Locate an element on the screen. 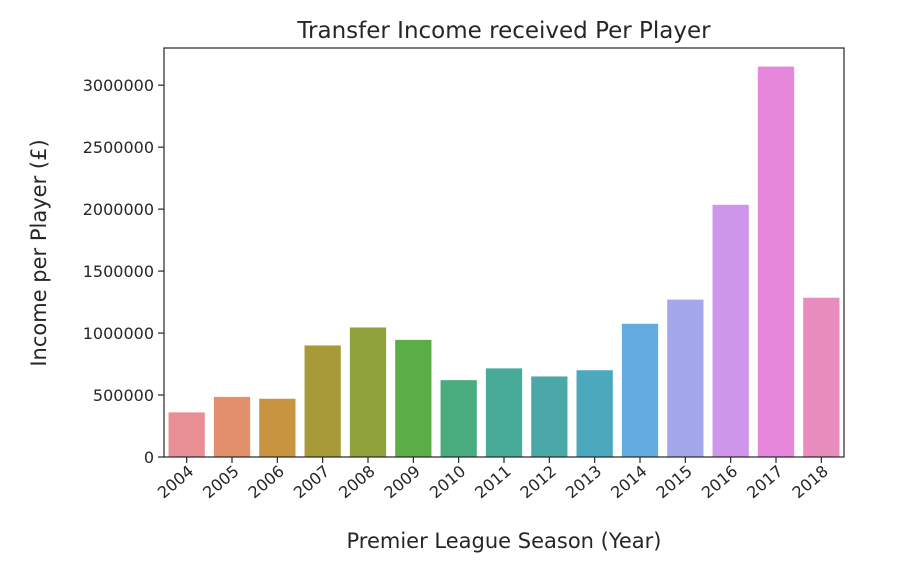  bar-2005 is located at coordinates (232, 426).